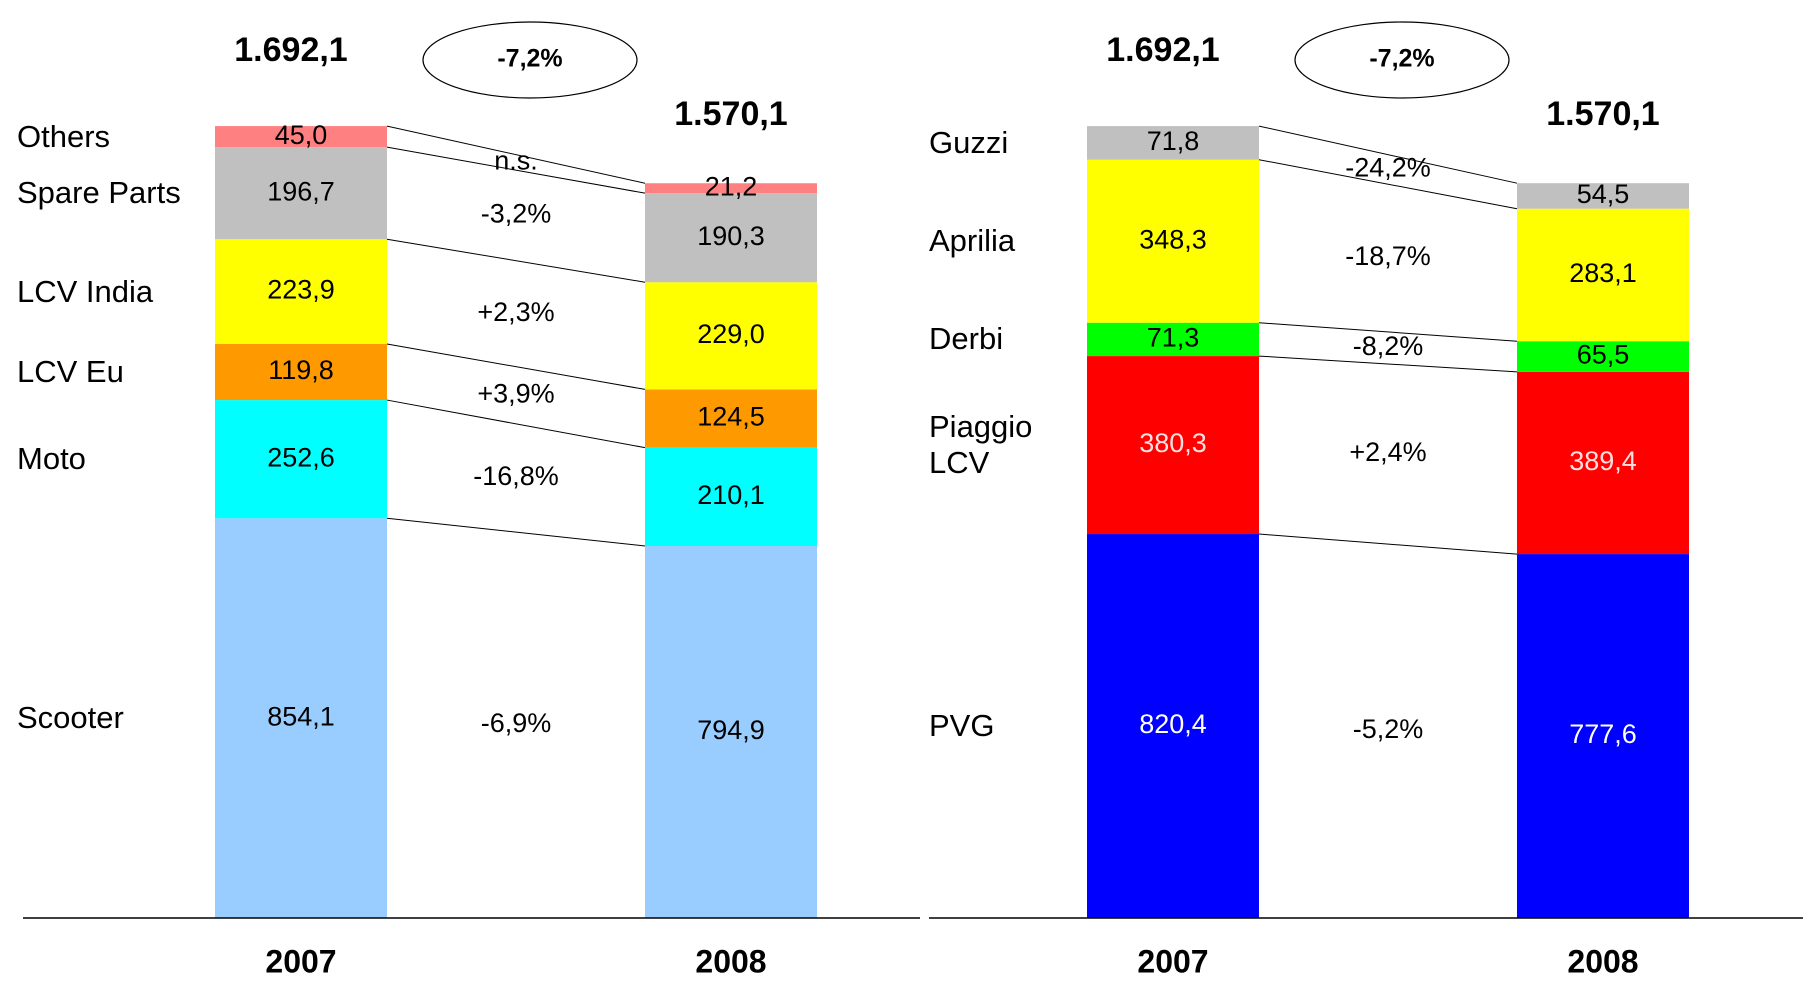  What do you see at coordinates (1388, 256) in the screenshot?
I see `change-label: -18,7%` at bounding box center [1388, 256].